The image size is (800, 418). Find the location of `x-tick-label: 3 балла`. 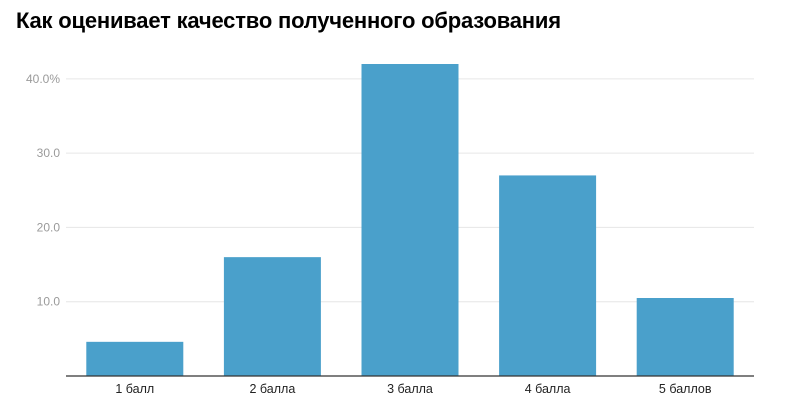

x-tick-label: 3 балла is located at coordinates (410, 389).